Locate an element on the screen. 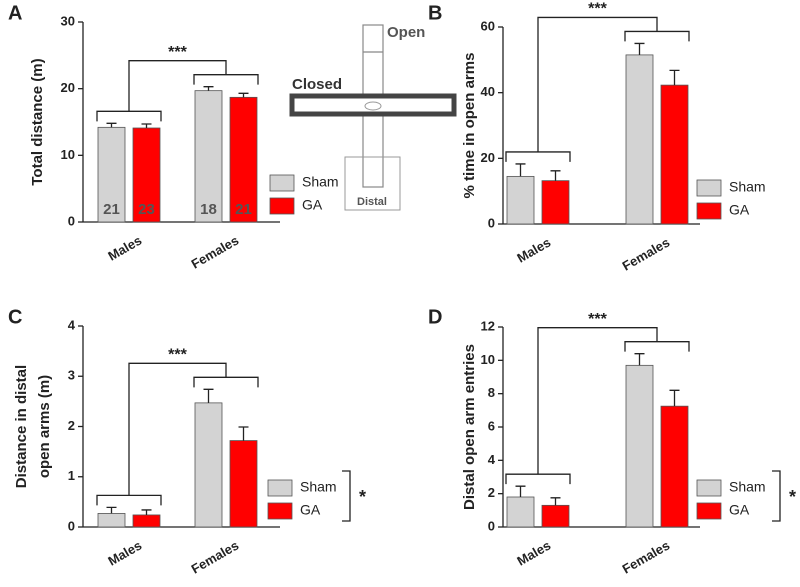 The height and width of the screenshot is (587, 800). open-label: Open is located at coordinates (406, 32).